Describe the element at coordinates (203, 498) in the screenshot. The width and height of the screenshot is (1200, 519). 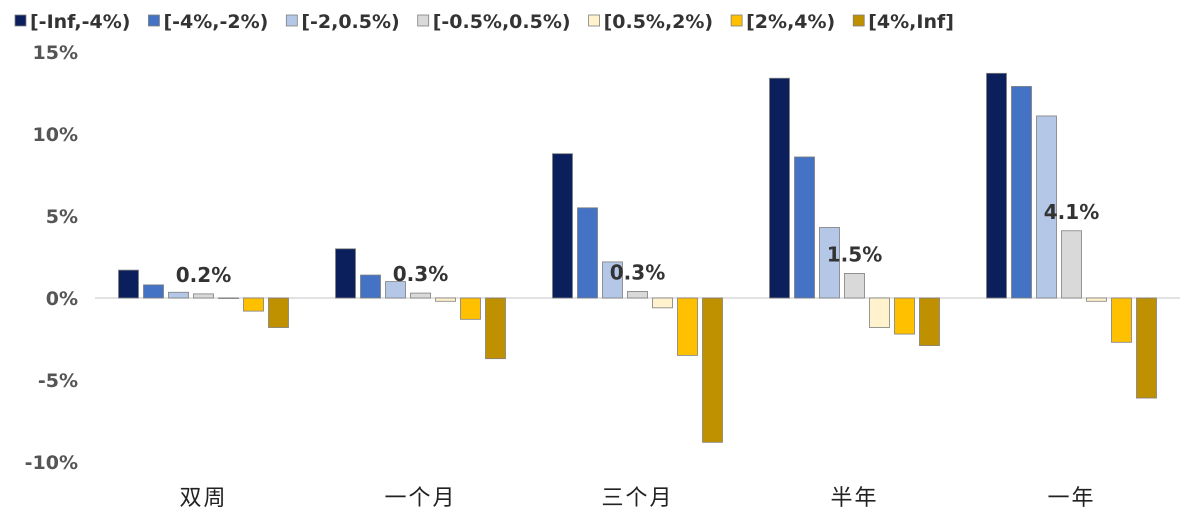
I see `x-category-label: 双周` at that location.